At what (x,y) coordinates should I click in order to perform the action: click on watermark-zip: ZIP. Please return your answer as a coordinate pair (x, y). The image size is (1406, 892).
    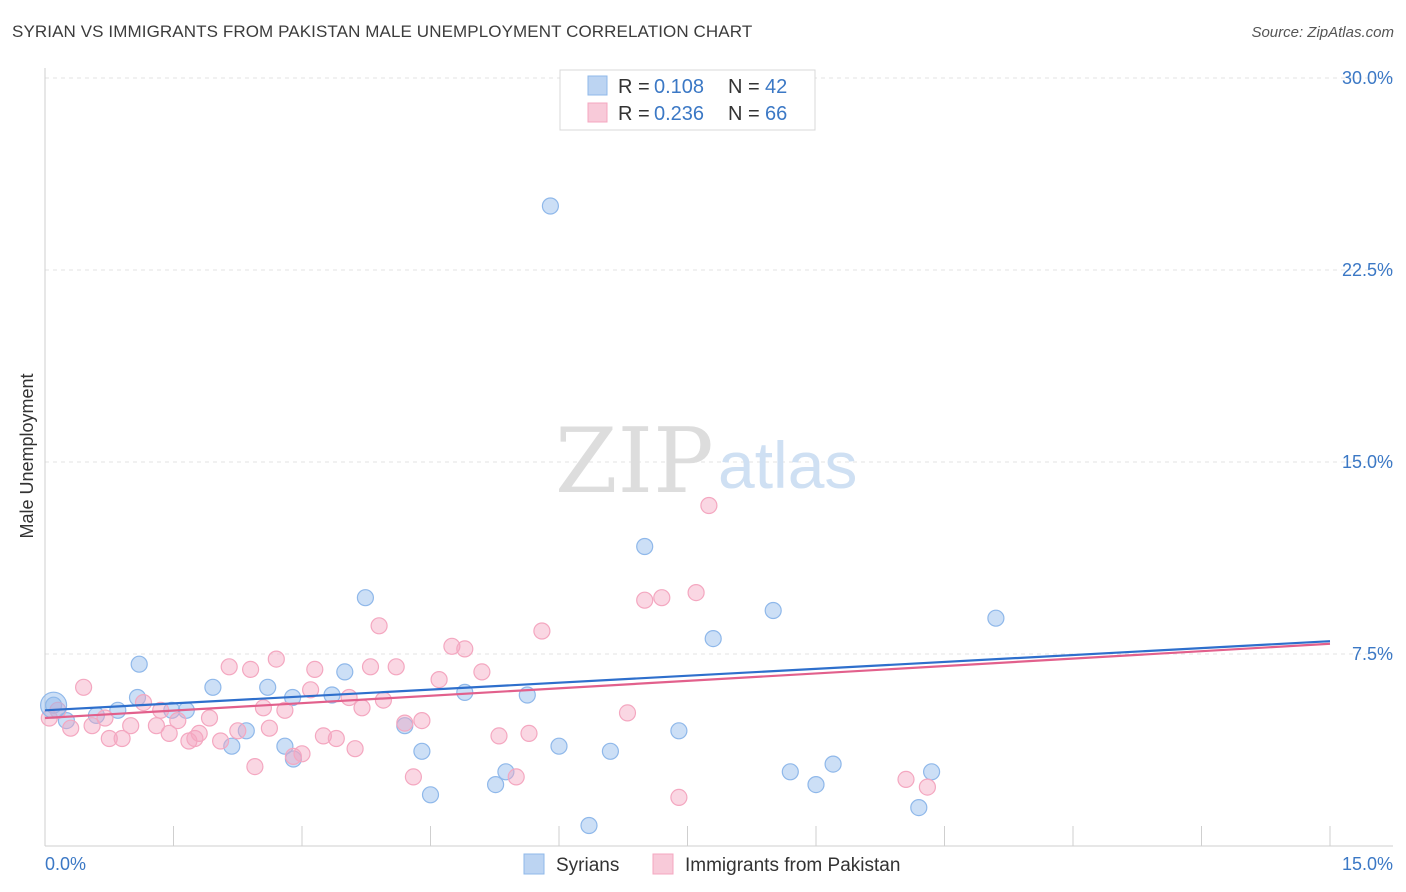
    Looking at the image, I should click on (634, 461).